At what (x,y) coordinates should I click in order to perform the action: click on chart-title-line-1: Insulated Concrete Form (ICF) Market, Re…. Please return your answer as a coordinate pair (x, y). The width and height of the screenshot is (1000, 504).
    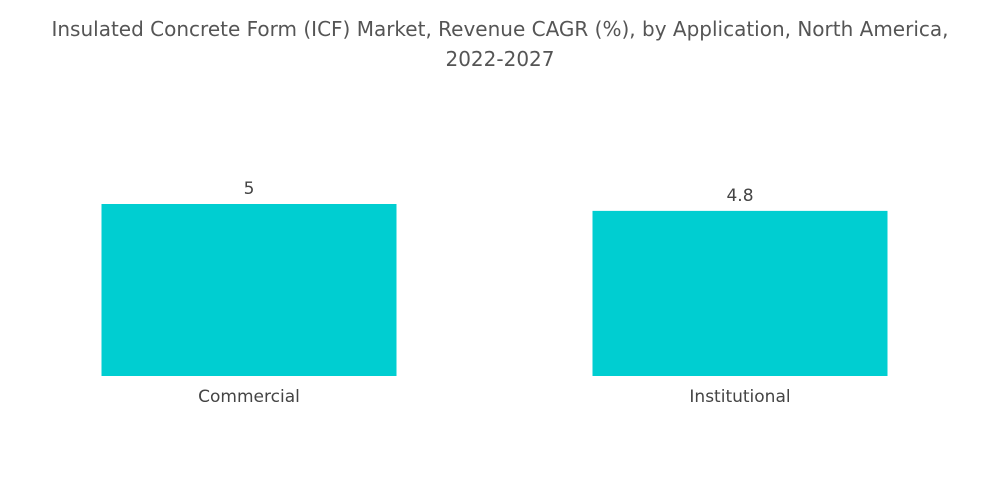
    Looking at the image, I should click on (500, 29).